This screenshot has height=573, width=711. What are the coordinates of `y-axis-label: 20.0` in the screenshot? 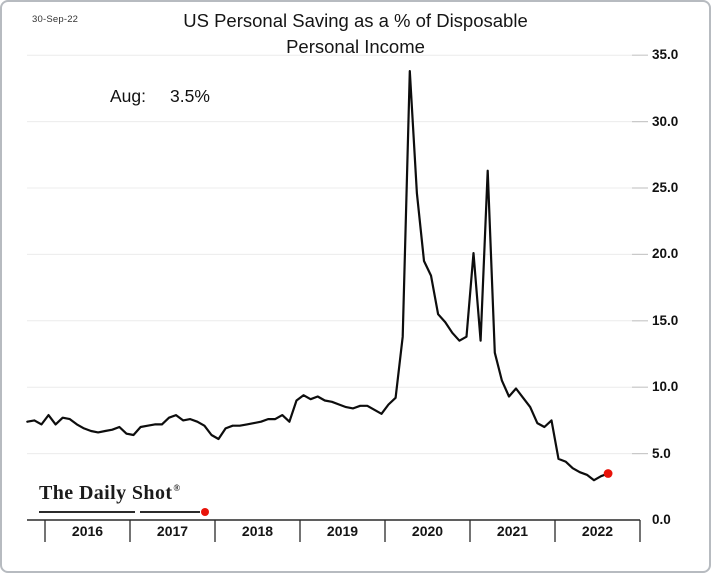 It's located at (665, 254).